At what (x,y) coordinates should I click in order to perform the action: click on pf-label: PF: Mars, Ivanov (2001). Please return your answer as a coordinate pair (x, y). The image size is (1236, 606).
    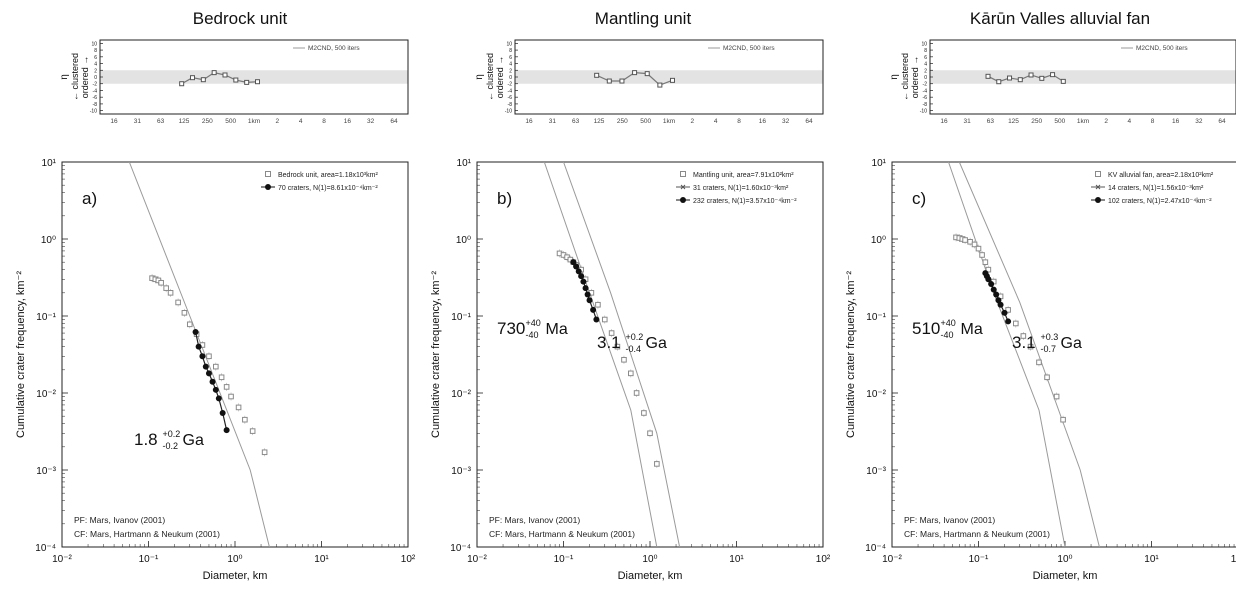
    Looking at the image, I should click on (534, 520).